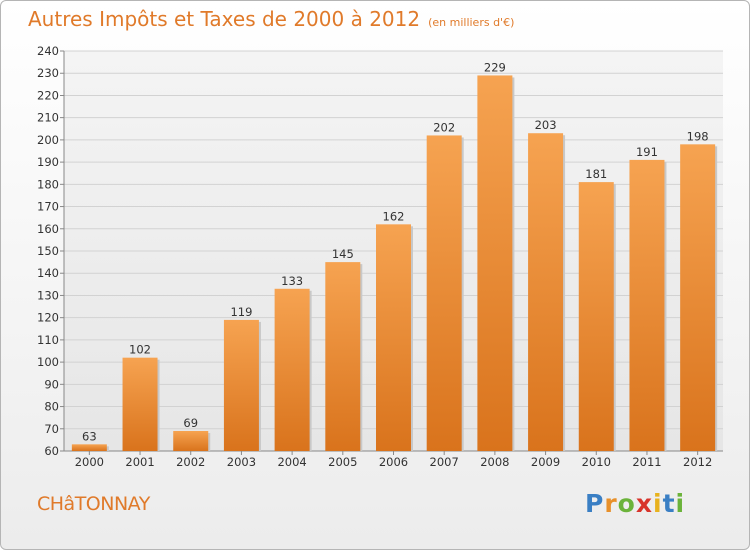 This screenshot has width=750, height=550. I want to click on y-tick-label: 220, so click(48, 95).